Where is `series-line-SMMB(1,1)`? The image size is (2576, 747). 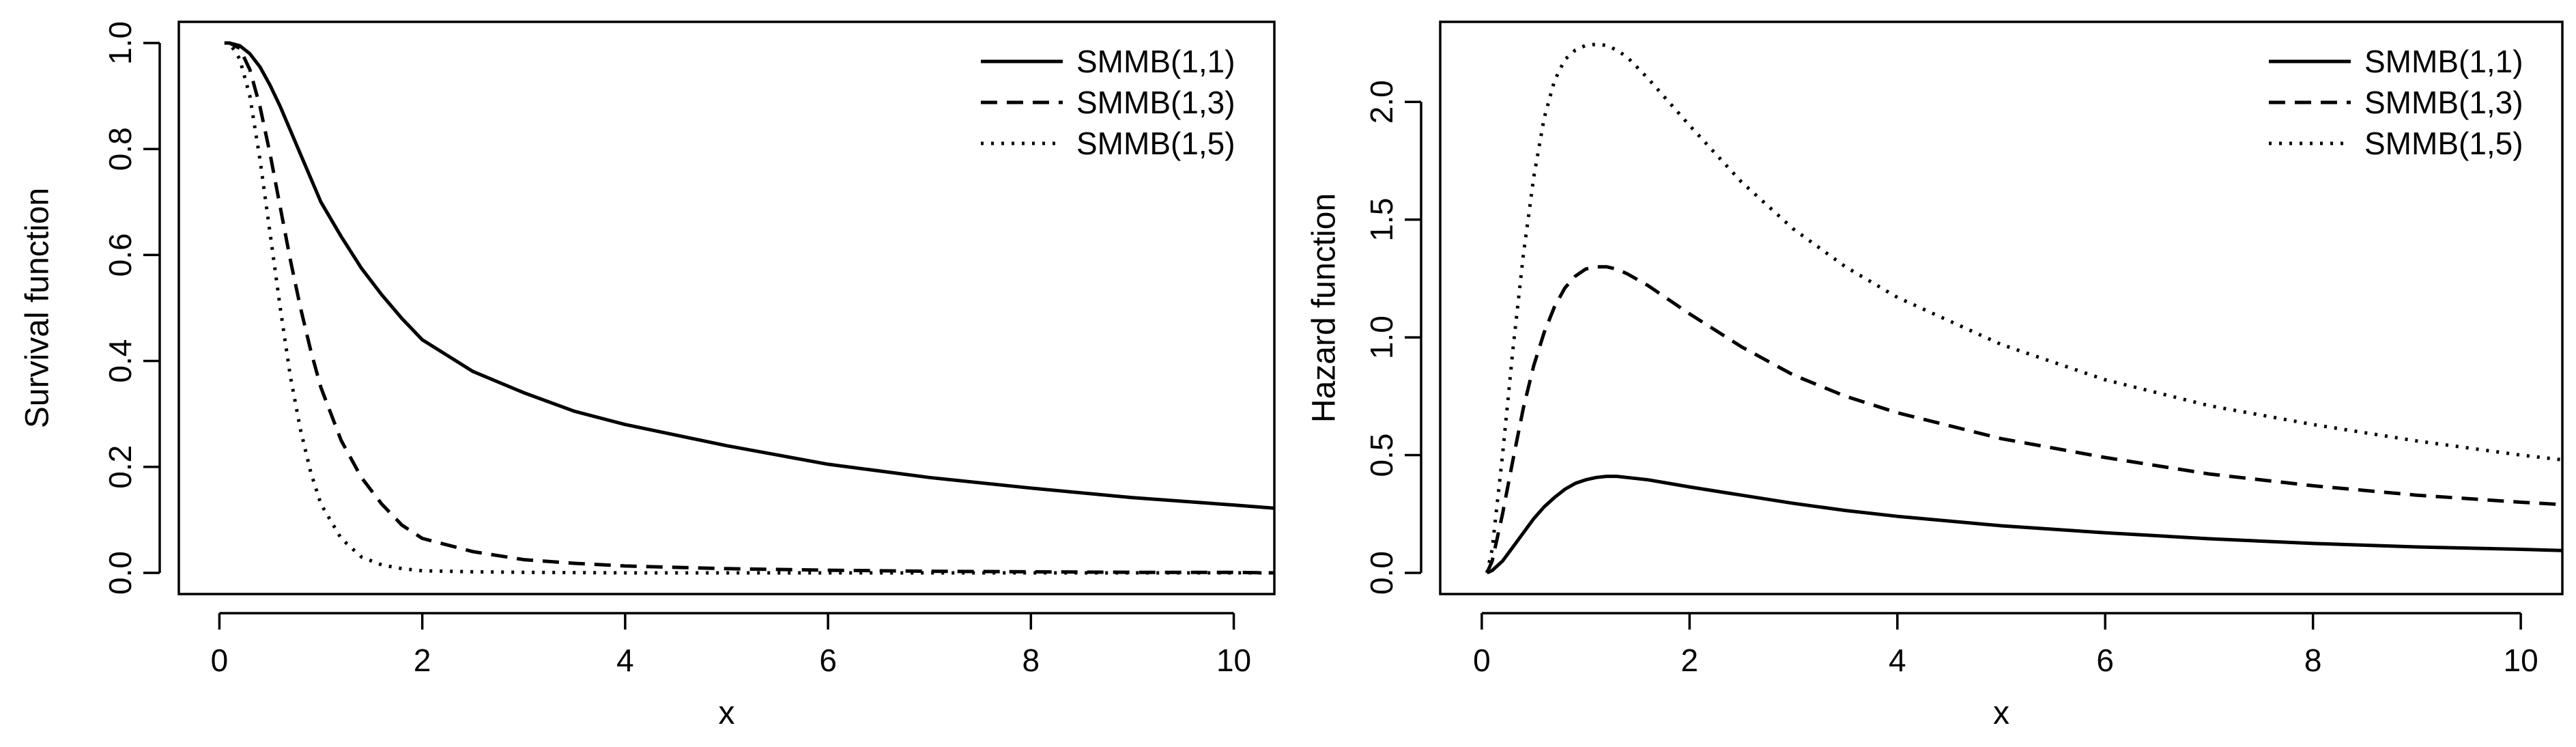 series-line-SMMB(1,1) is located at coordinates (2024, 525).